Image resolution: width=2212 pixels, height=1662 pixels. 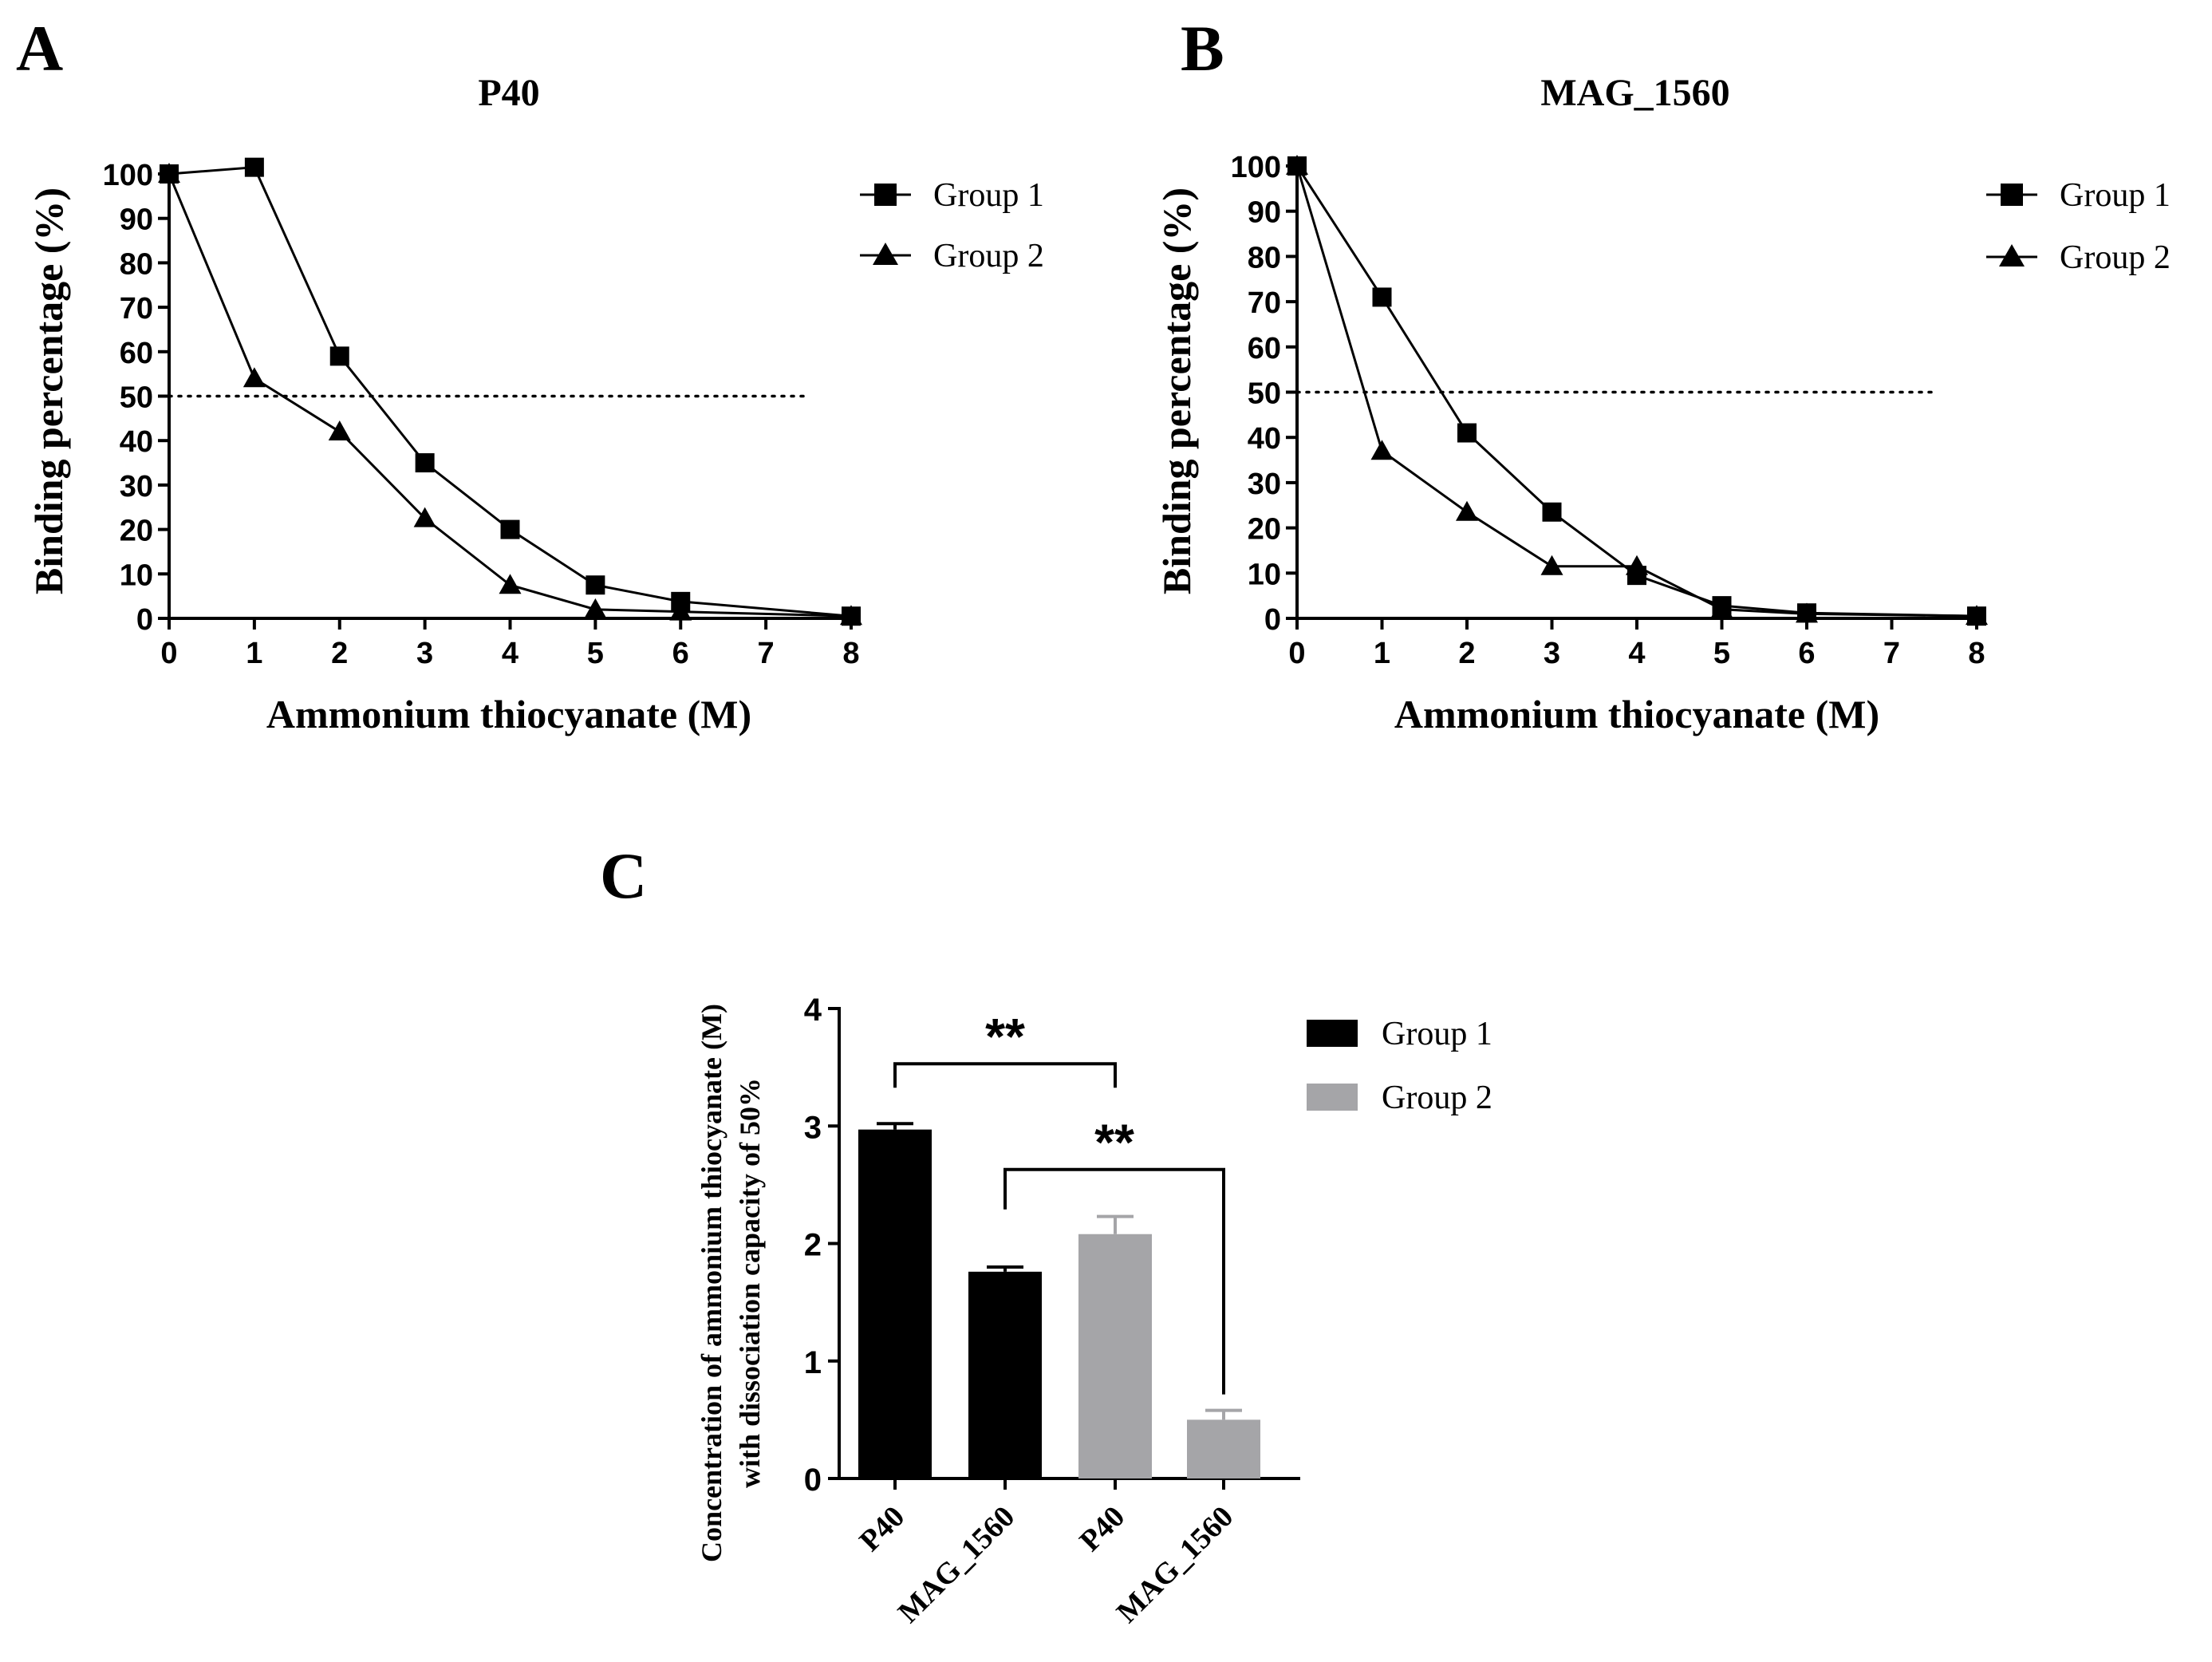 What do you see at coordinates (2078, 226) in the screenshot?
I see `panel-b-legend: Group 1 Group 2` at bounding box center [2078, 226].